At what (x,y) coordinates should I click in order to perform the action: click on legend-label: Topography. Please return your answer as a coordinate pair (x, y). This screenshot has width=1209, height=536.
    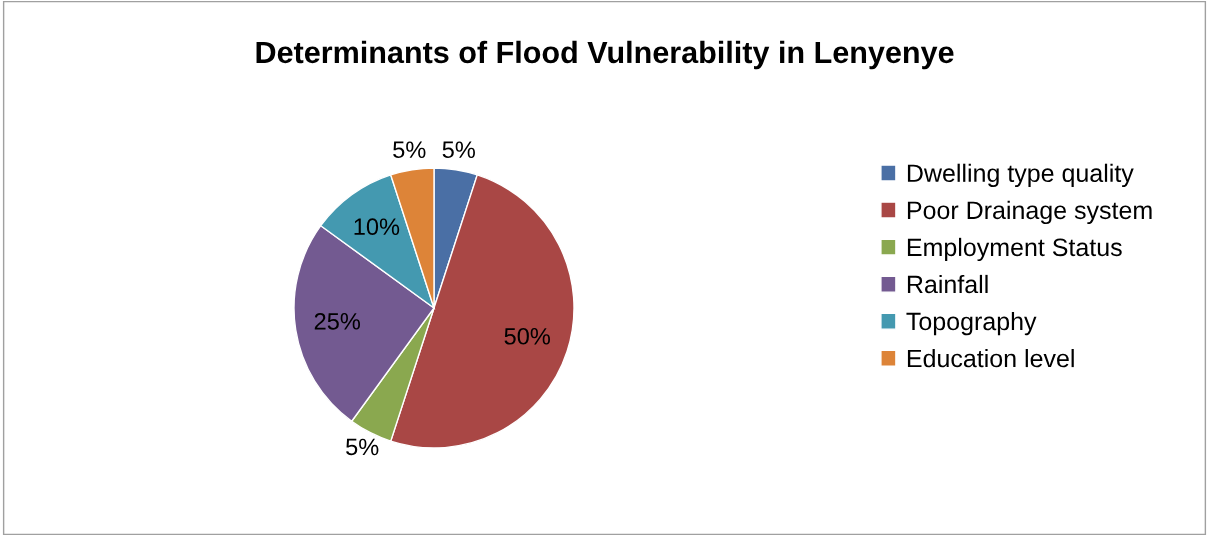
    Looking at the image, I should click on (971, 323).